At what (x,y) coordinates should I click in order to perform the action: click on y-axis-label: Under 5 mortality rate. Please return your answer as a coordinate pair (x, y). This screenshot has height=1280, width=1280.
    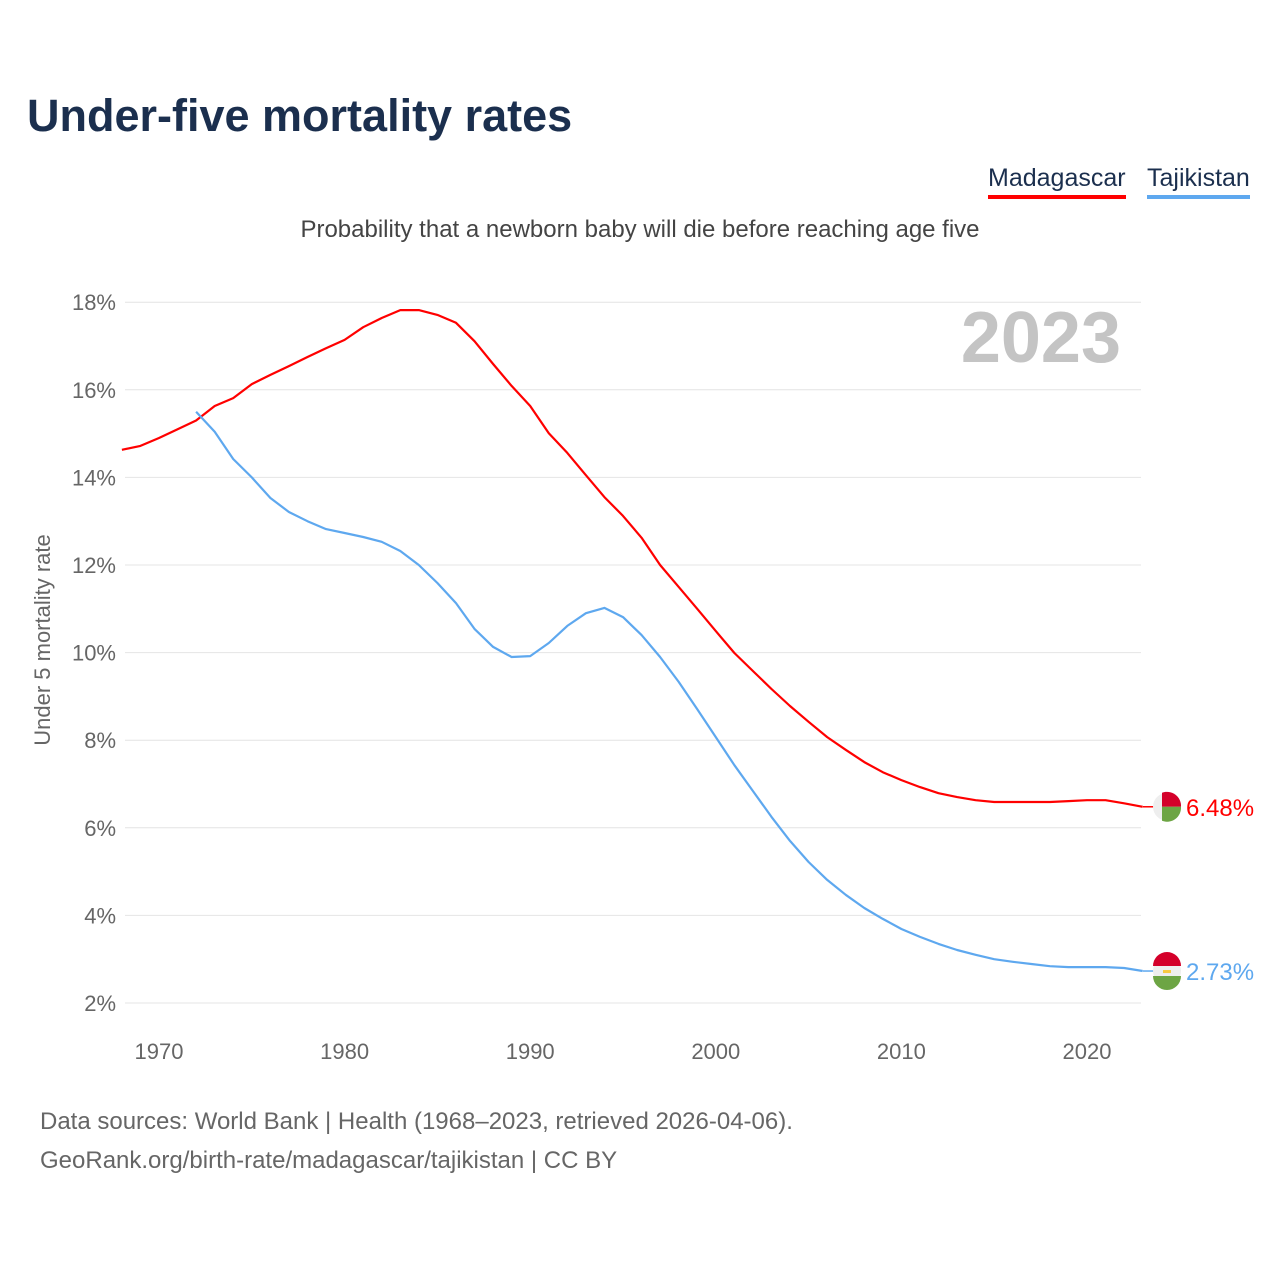
    Looking at the image, I should click on (42, 640).